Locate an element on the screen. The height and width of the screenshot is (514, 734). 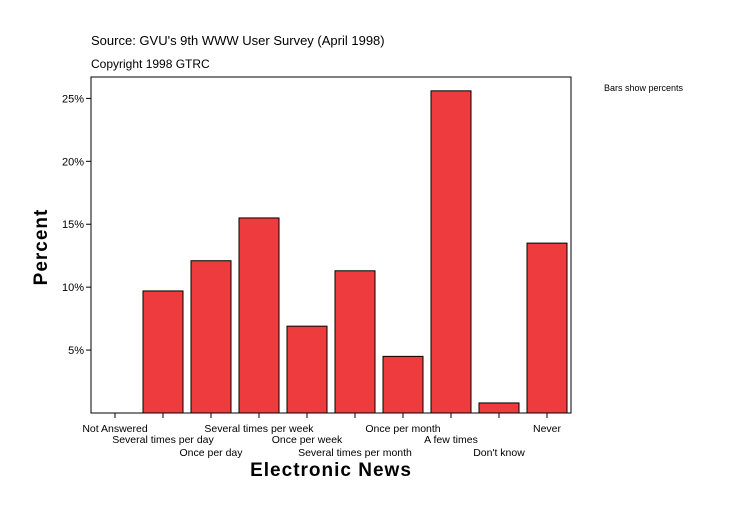
y-tick-label: 25% is located at coordinates (73, 99).